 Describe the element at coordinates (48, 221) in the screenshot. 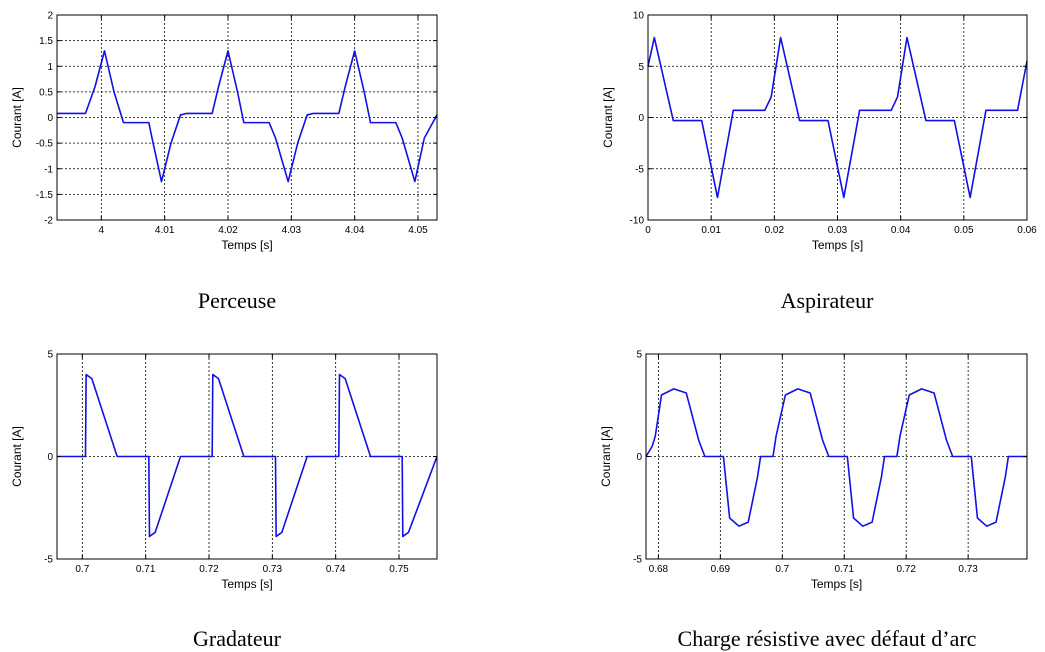

I see `y-tick-label: -2` at that location.